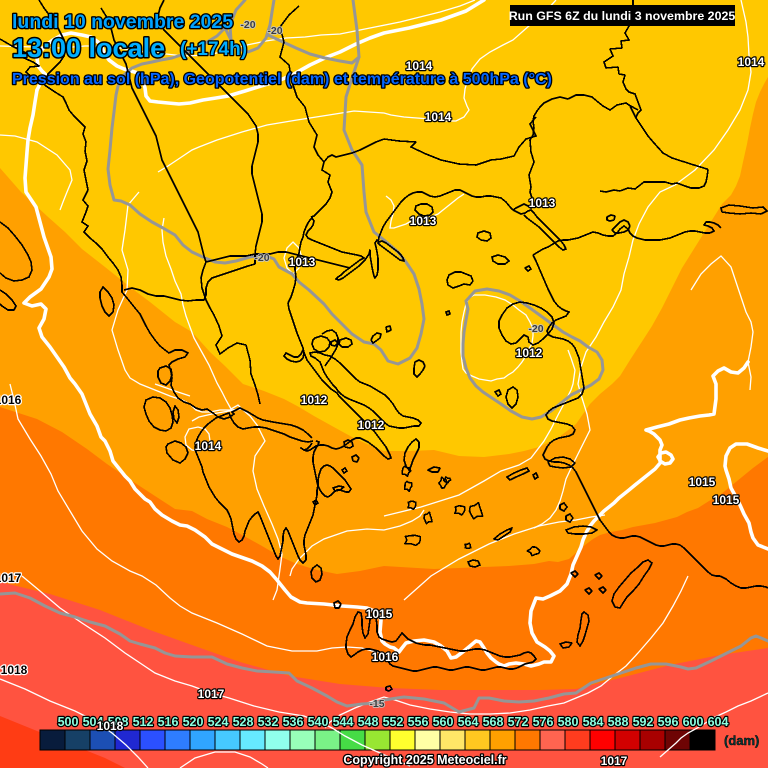  What do you see at coordinates (368, 722) in the screenshot?
I see `svg-text: 548` at bounding box center [368, 722].